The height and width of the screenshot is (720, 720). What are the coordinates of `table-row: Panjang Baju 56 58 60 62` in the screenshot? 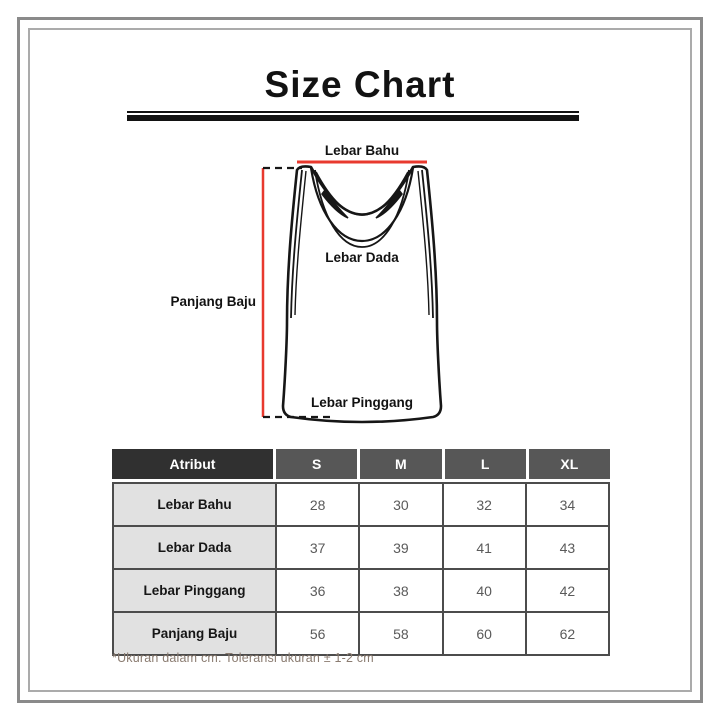 It's located at (361, 633).